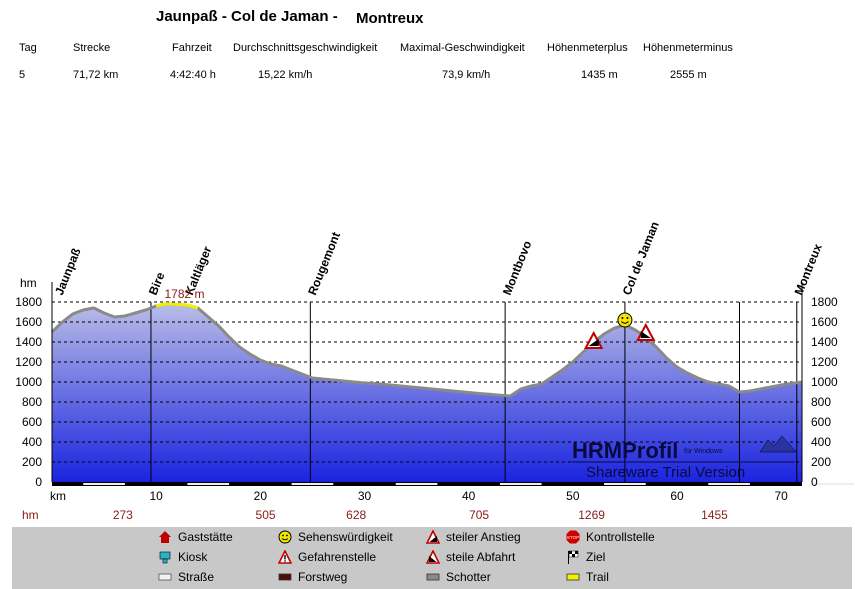  What do you see at coordinates (587, 48) in the screenshot?
I see `header-ascent: Höhenmeterplus` at bounding box center [587, 48].